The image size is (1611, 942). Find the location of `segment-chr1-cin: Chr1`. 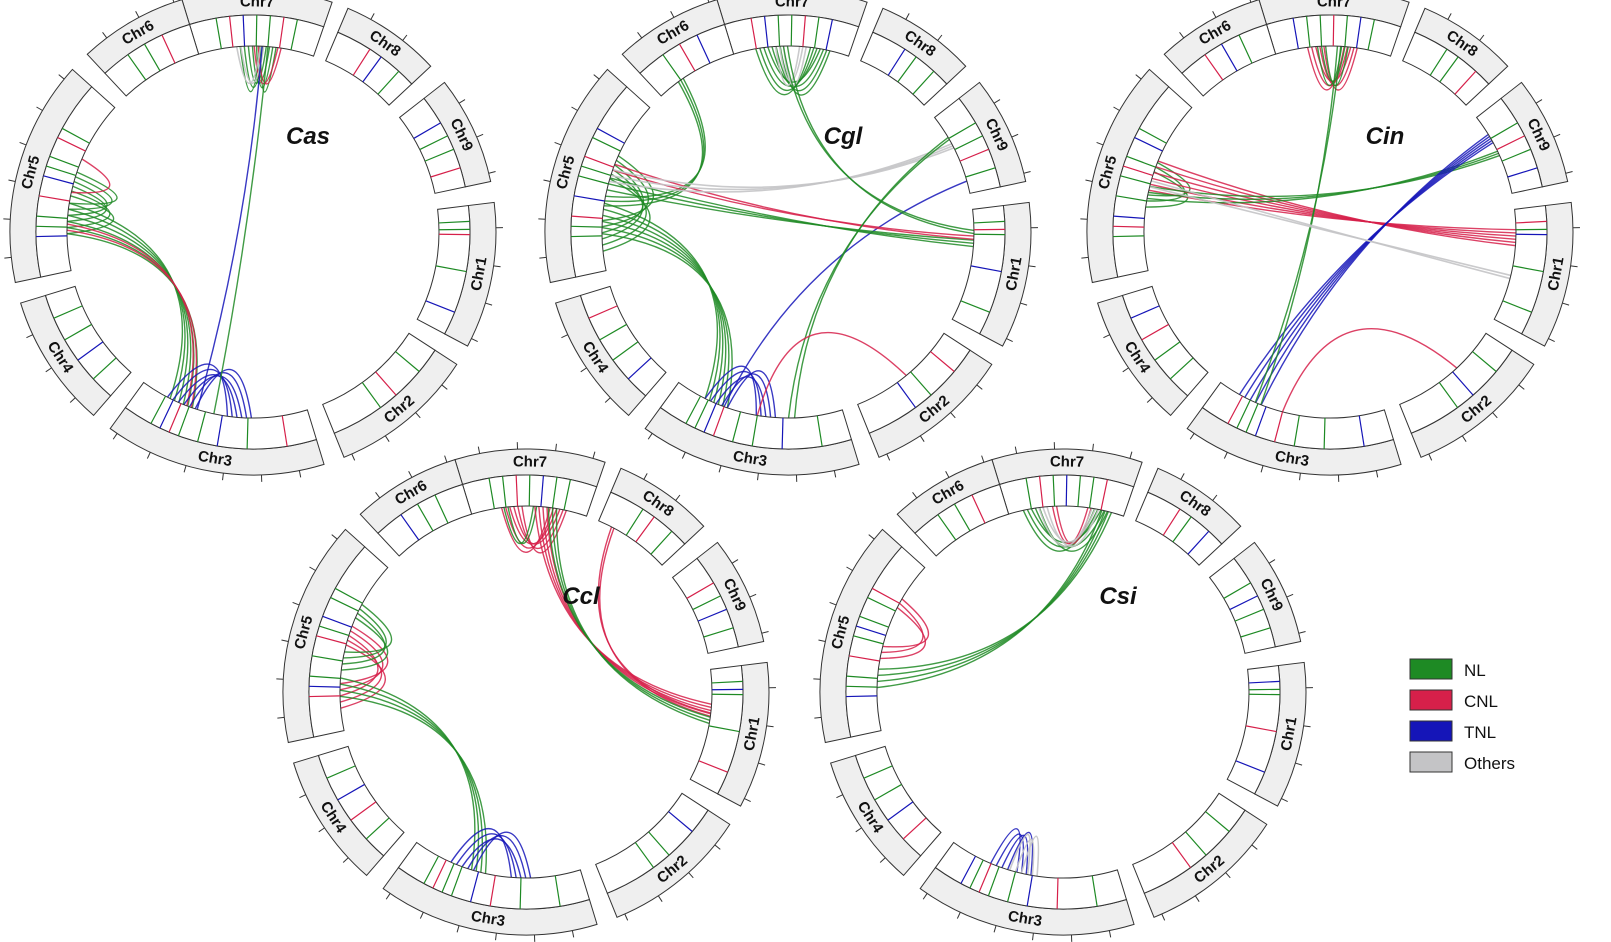

segment-chr1-cin: Chr1 is located at coordinates (1536, 274).